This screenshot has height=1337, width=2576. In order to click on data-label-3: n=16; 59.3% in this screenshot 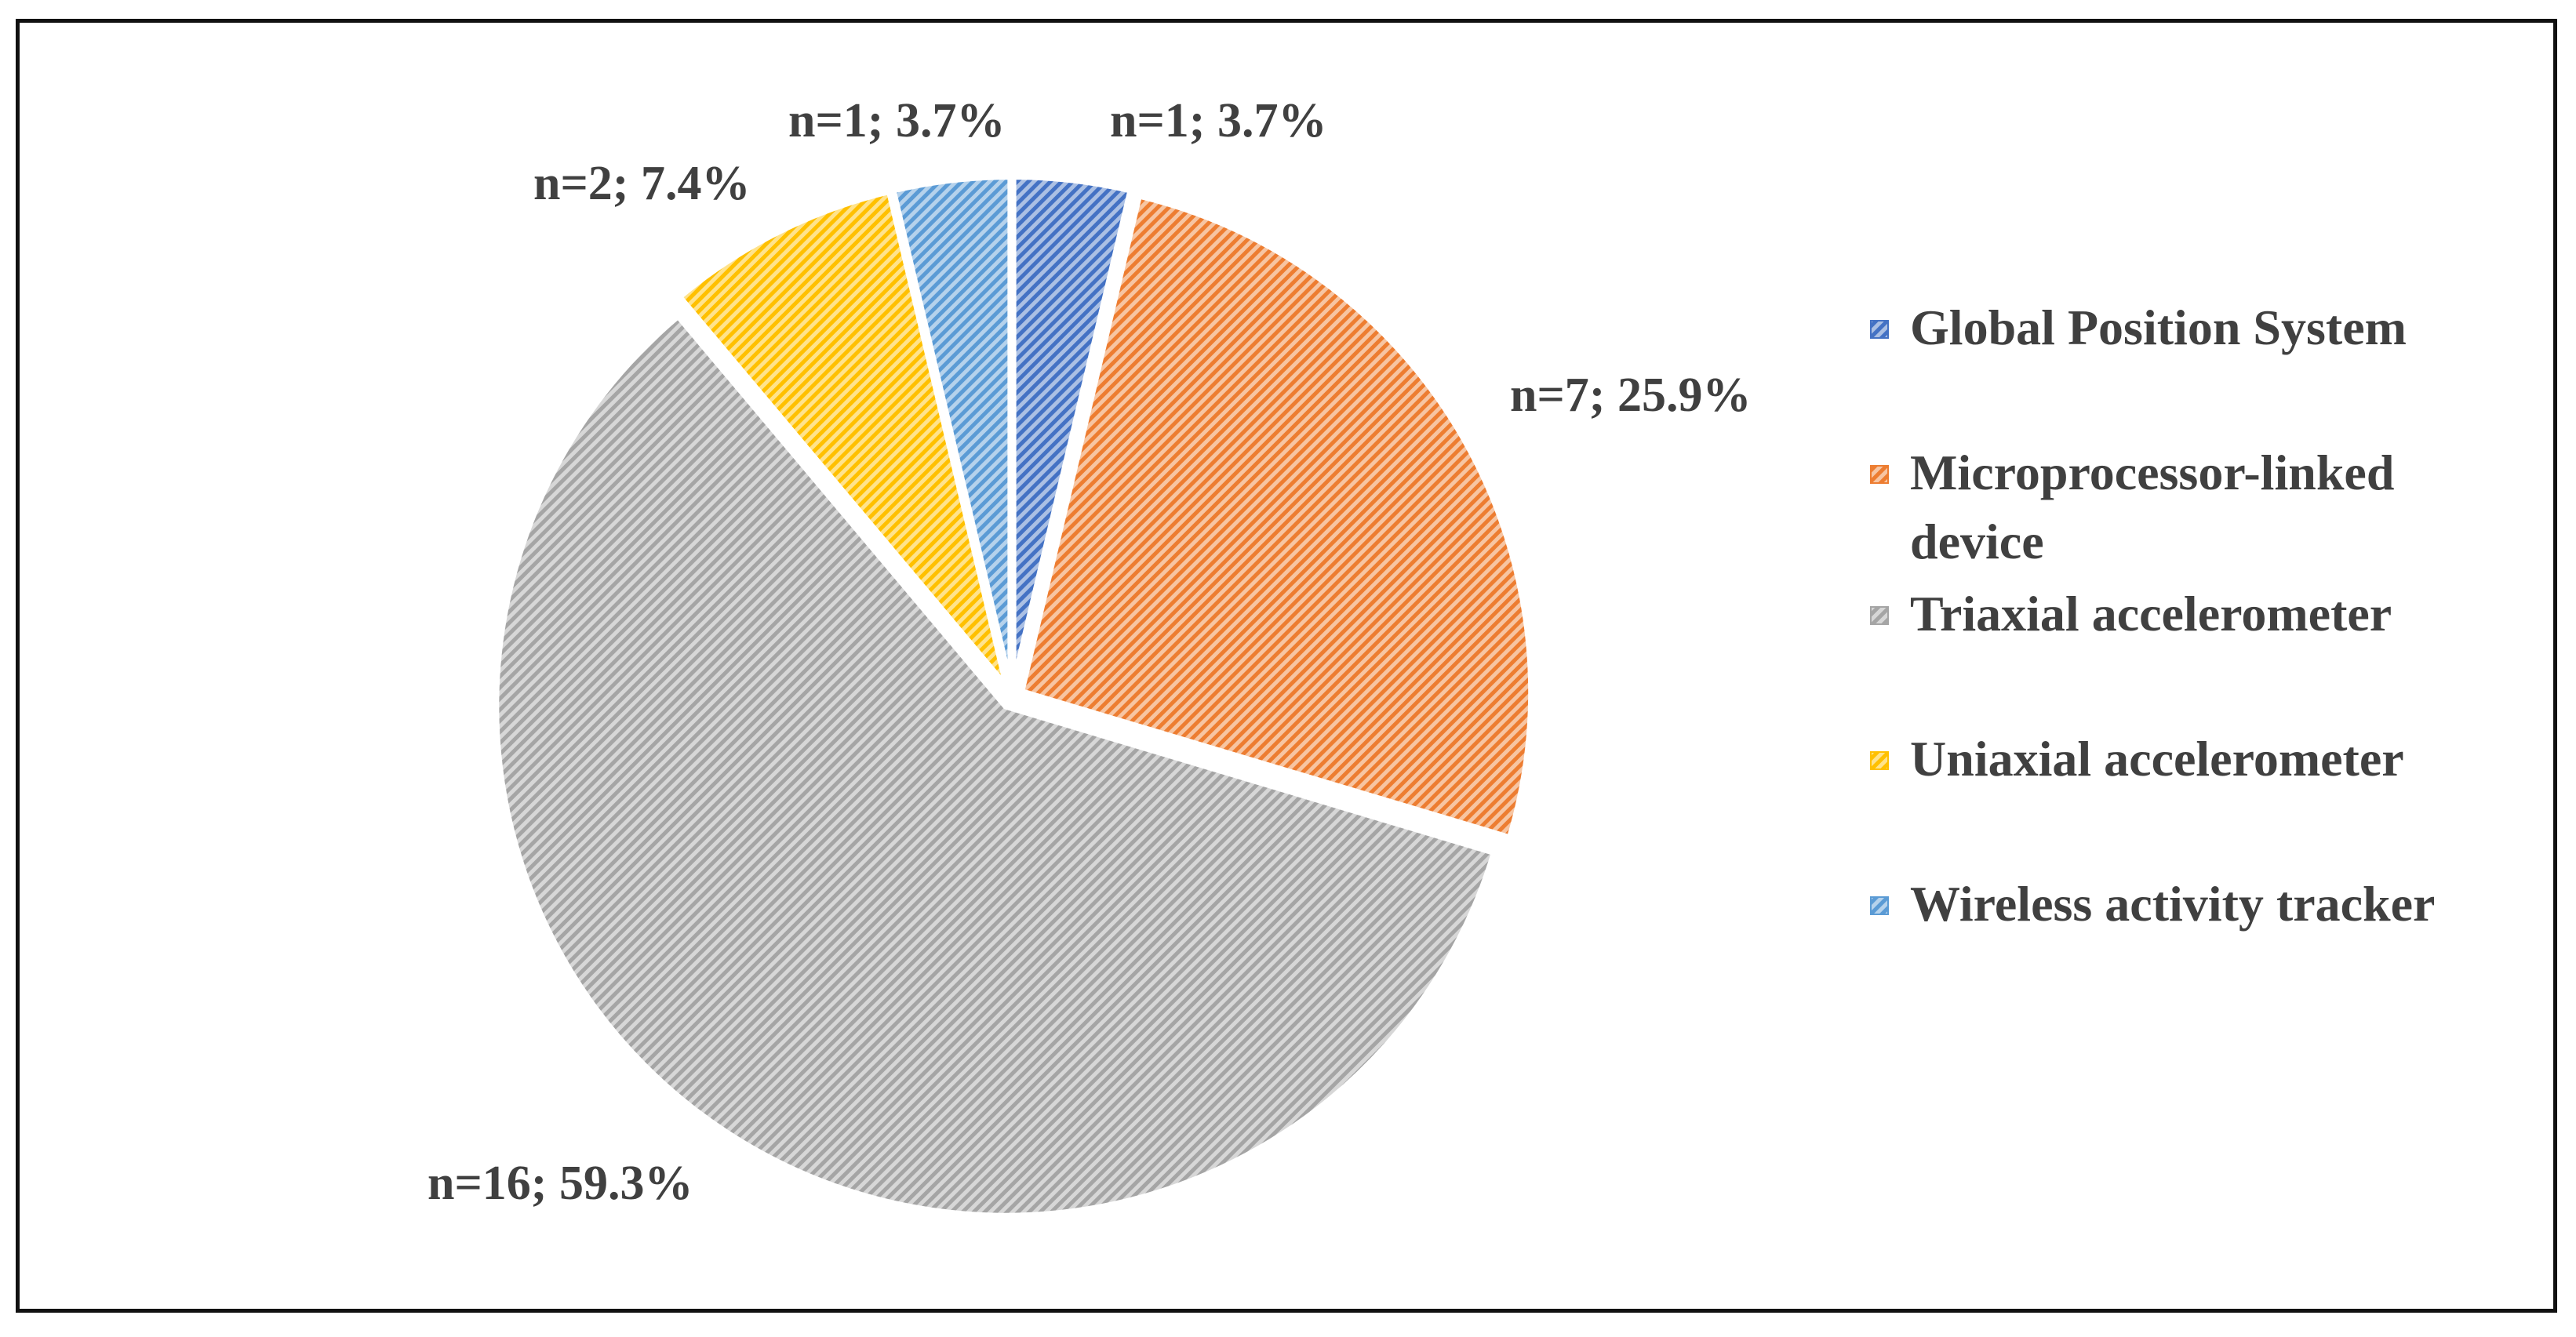, I will do `click(560, 1183)`.